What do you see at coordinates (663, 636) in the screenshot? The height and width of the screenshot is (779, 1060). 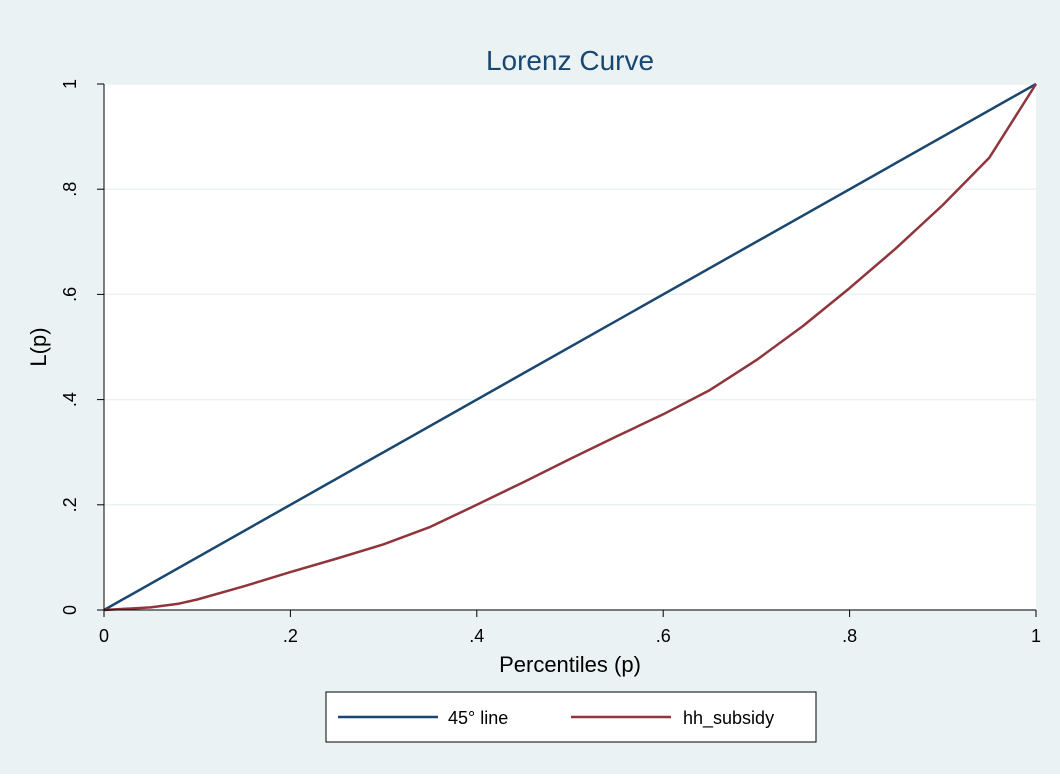 I see `x-tick-label: .6` at bounding box center [663, 636].